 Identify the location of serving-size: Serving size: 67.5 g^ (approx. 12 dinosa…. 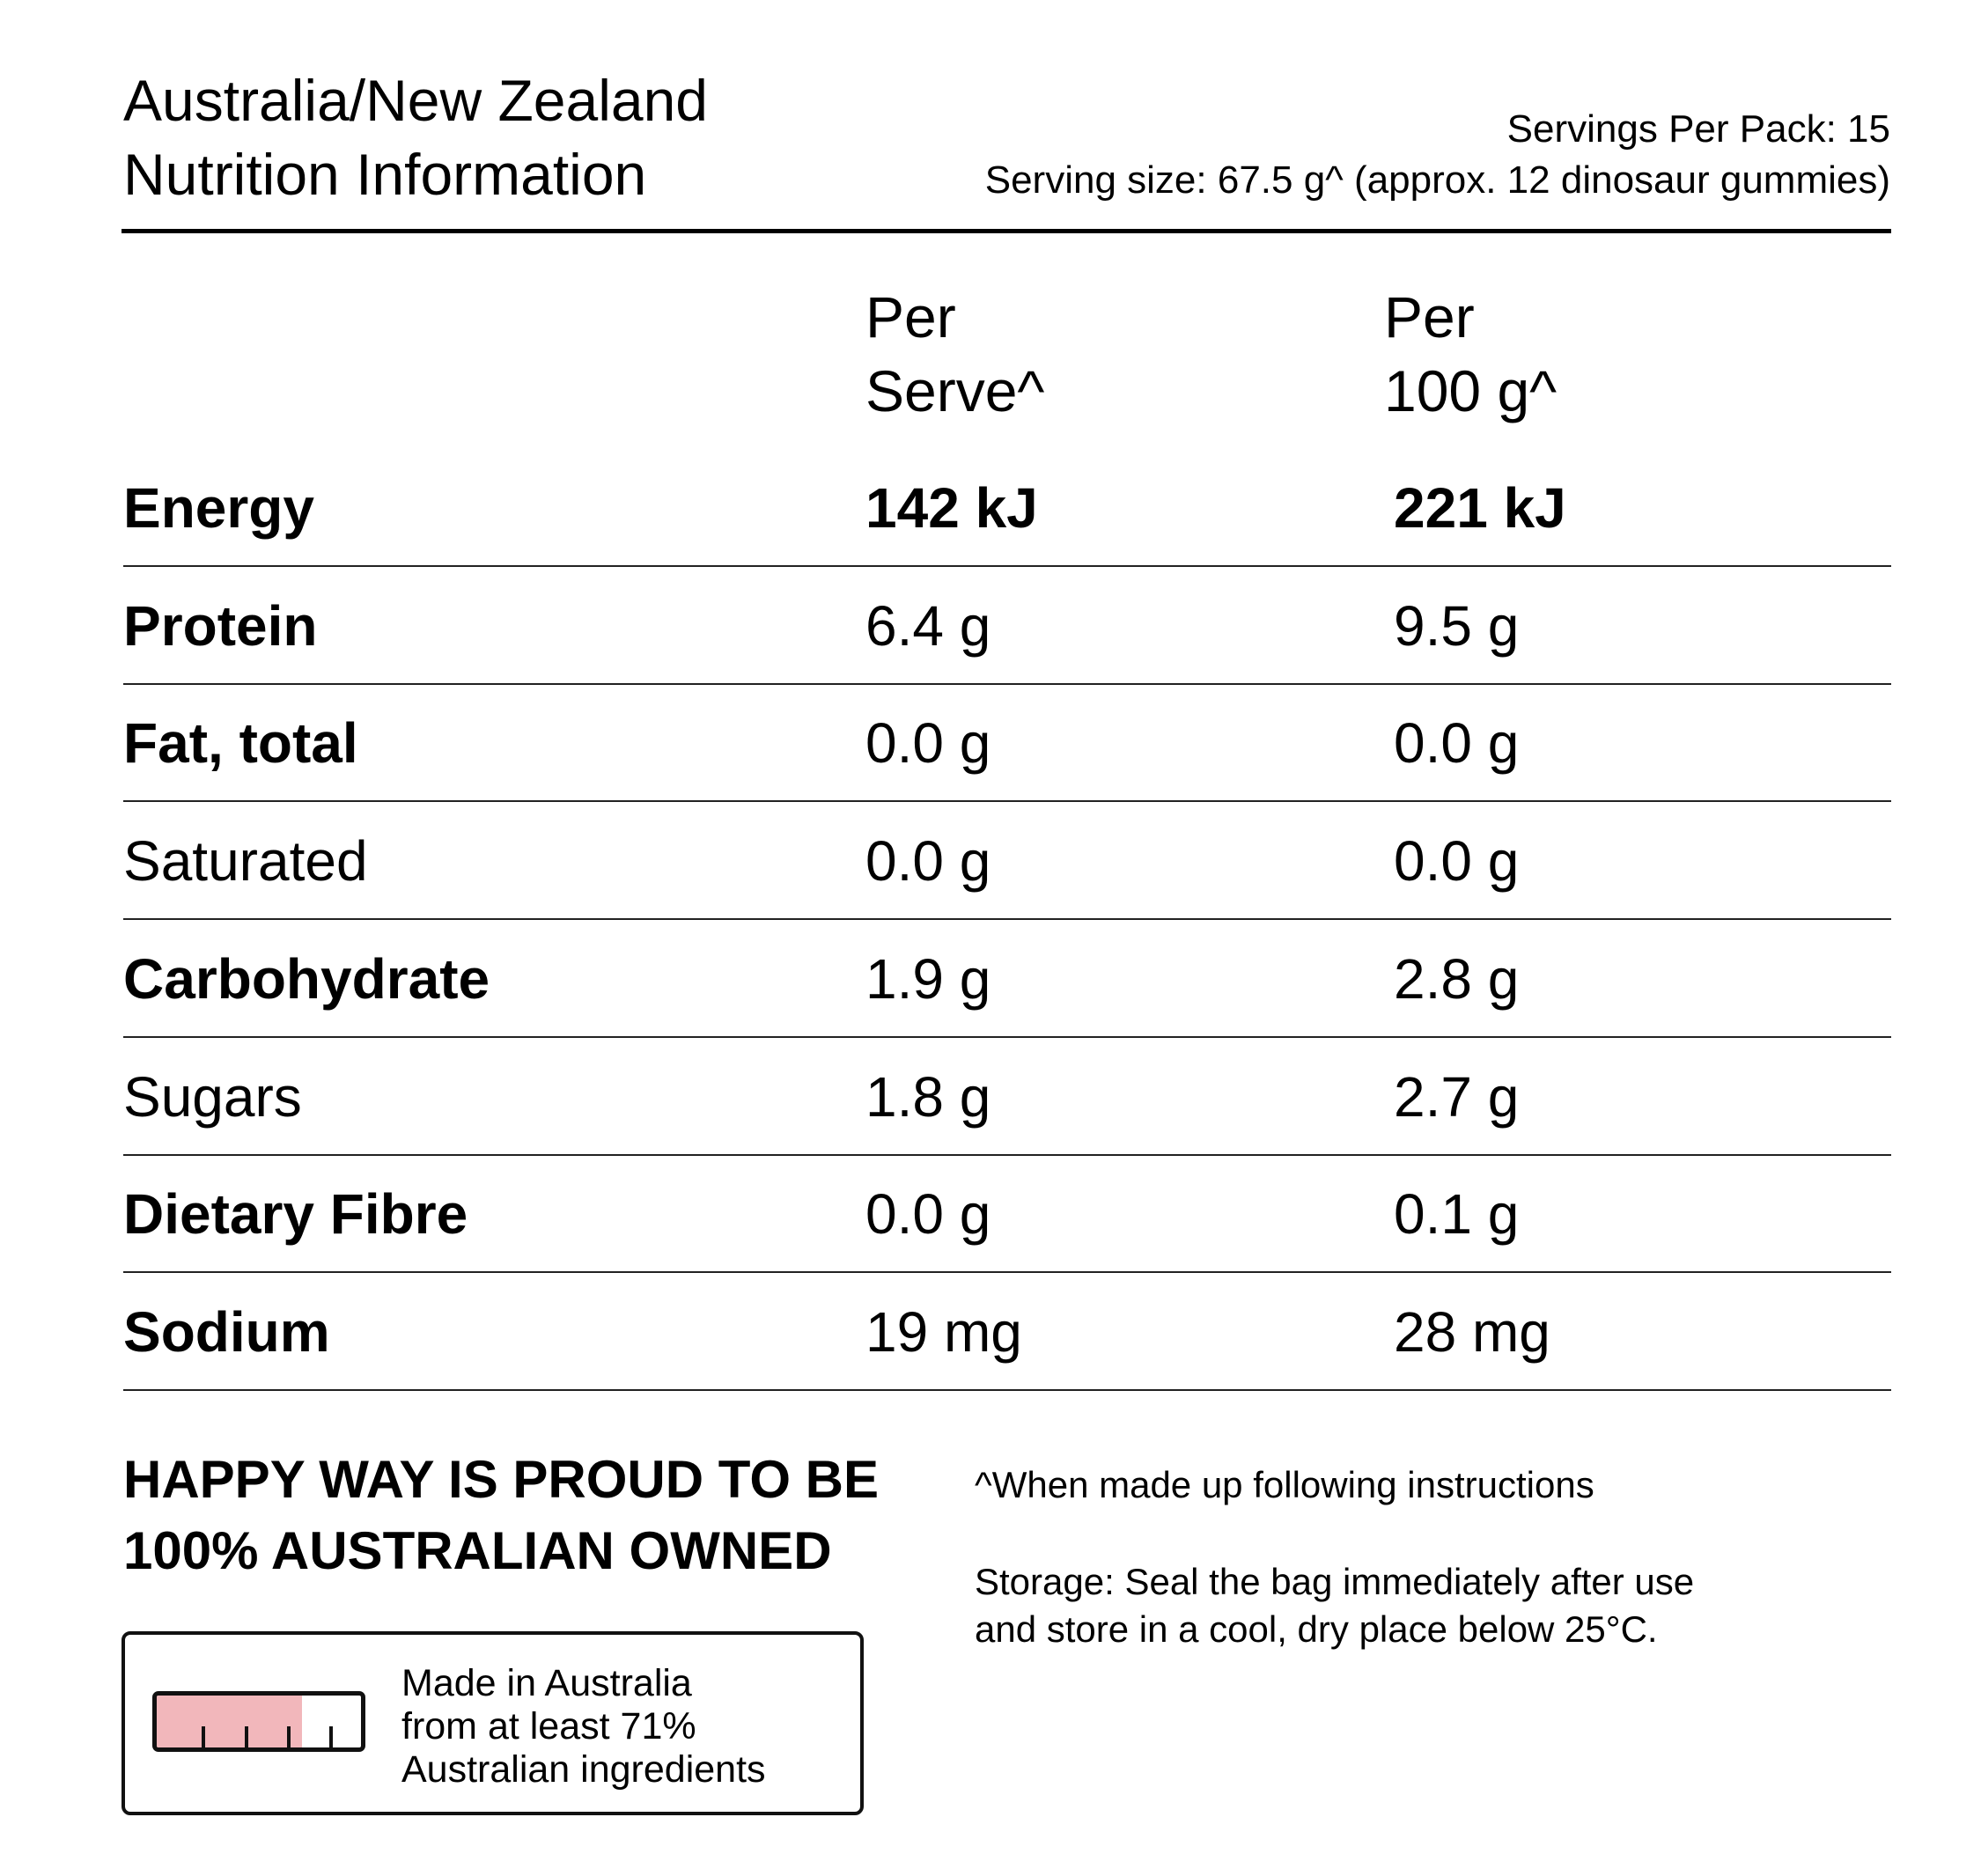
(1437, 180).